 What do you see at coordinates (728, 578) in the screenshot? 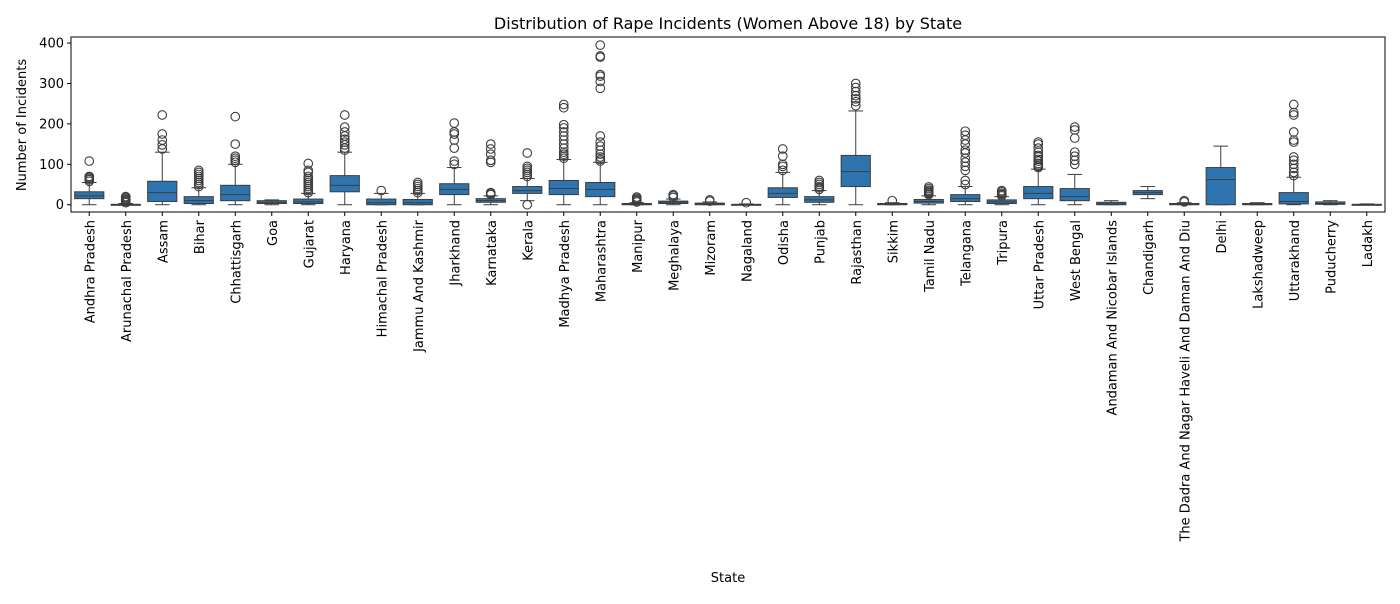
I see `x-axis-label: State` at bounding box center [728, 578].